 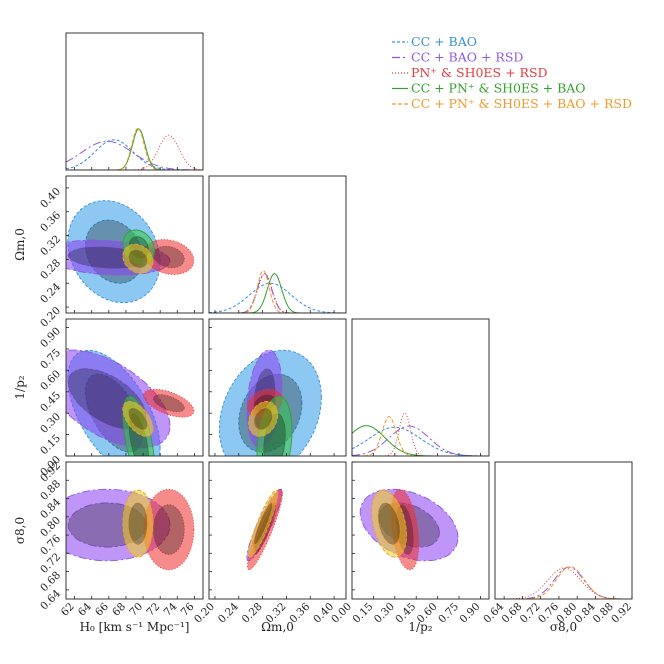 I want to click on contour-core-p2-vs-Om-cc_pn_sh0es_bao_rsd, so click(x=263, y=419).